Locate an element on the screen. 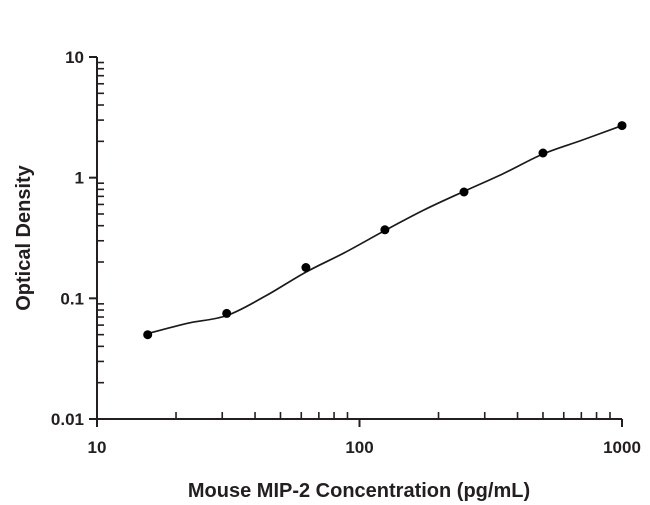 The width and height of the screenshot is (650, 505). x-tick-label: 1000 is located at coordinates (622, 447).